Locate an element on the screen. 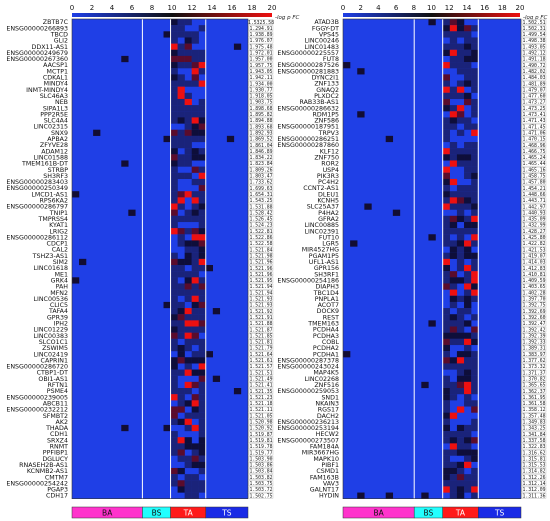 This screenshot has width=550, height=521. fold-change-value: 1.520.92 is located at coordinates (260, 429).